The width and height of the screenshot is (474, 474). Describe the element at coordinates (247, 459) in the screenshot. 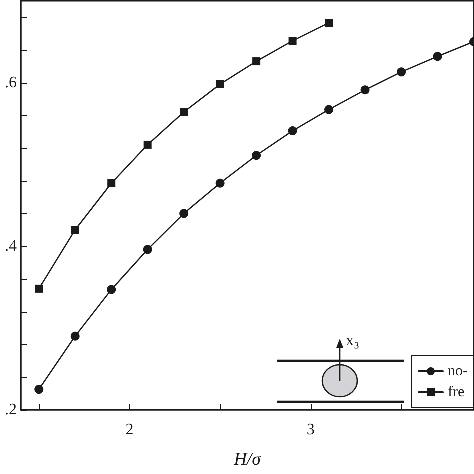

I see `x-axis-title: H/σ` at that location.